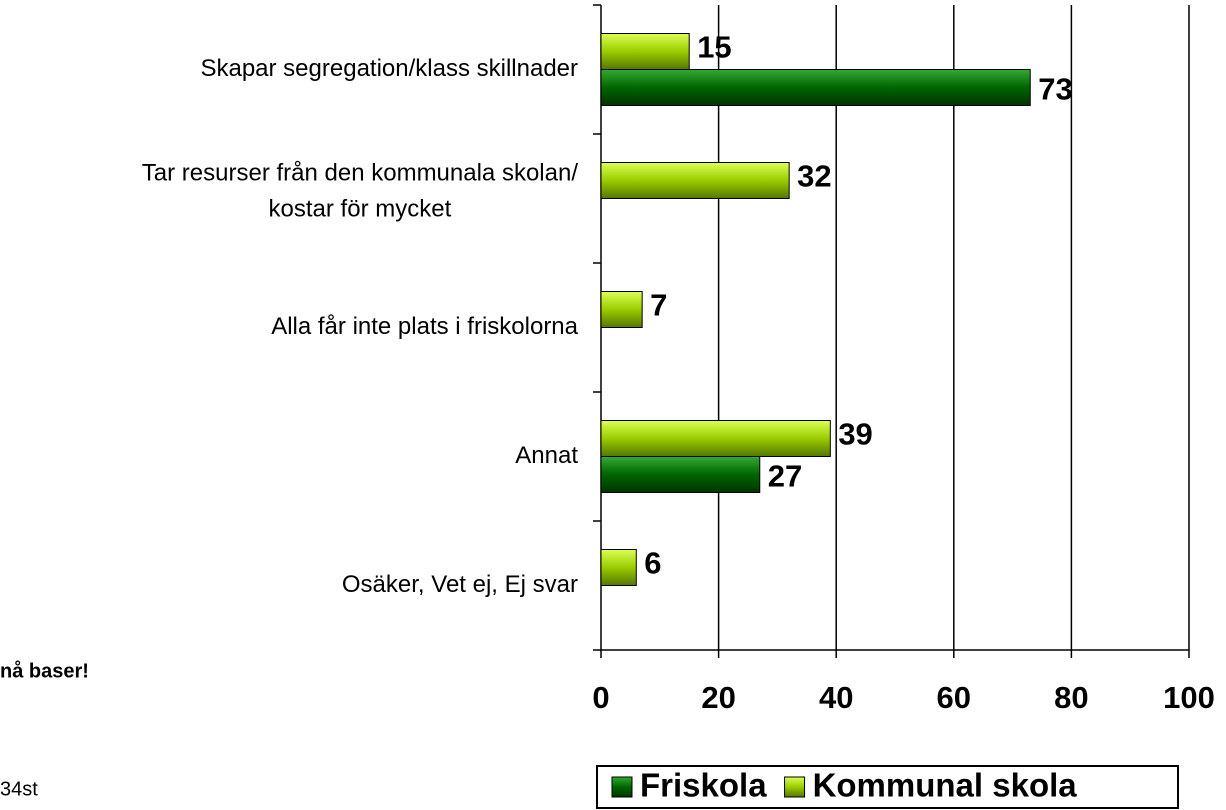  Describe the element at coordinates (814, 176) in the screenshot. I see `value-label: 32` at that location.